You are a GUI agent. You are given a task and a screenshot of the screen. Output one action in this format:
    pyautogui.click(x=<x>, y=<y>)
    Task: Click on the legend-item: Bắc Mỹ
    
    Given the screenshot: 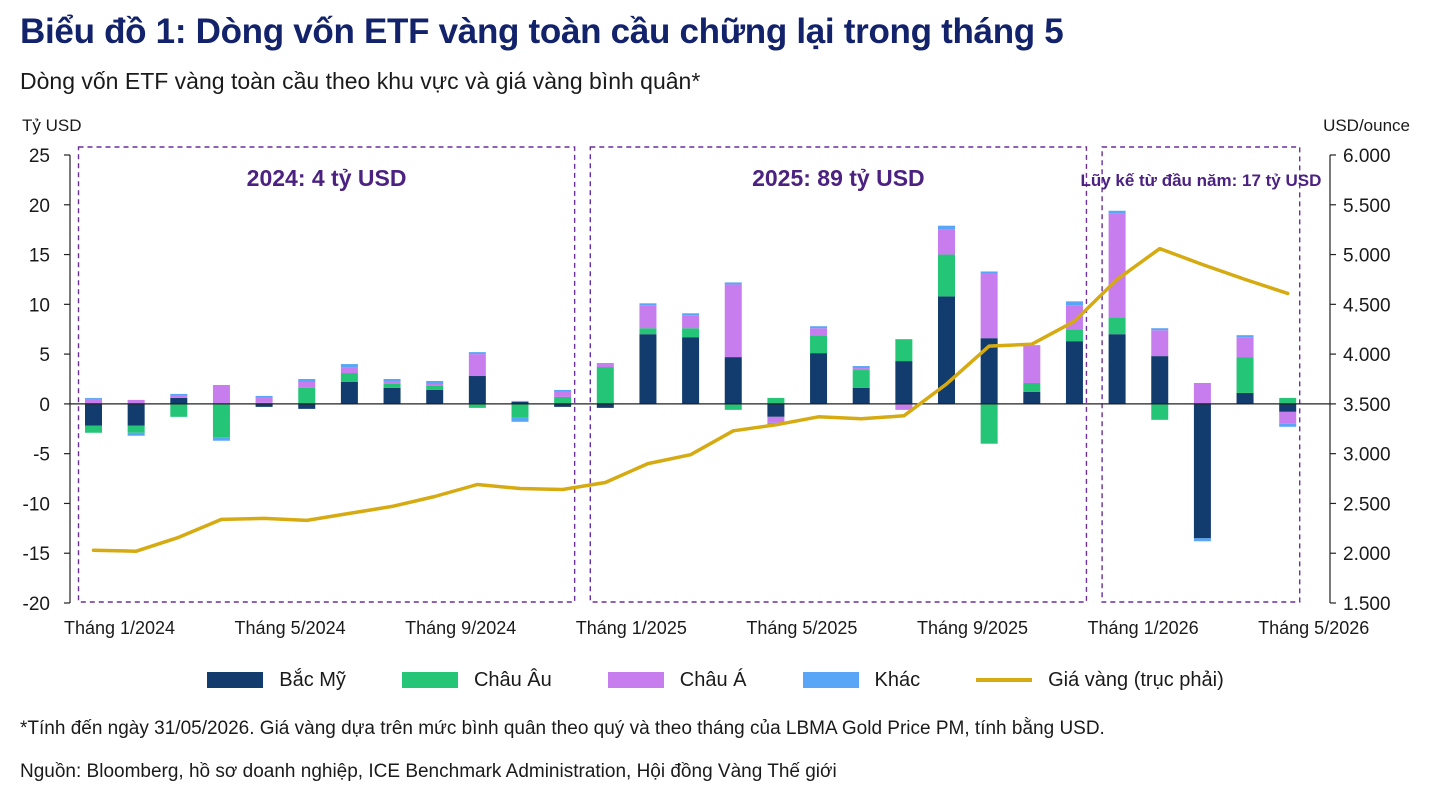 What is the action you would take?
    pyautogui.click(x=276, y=680)
    